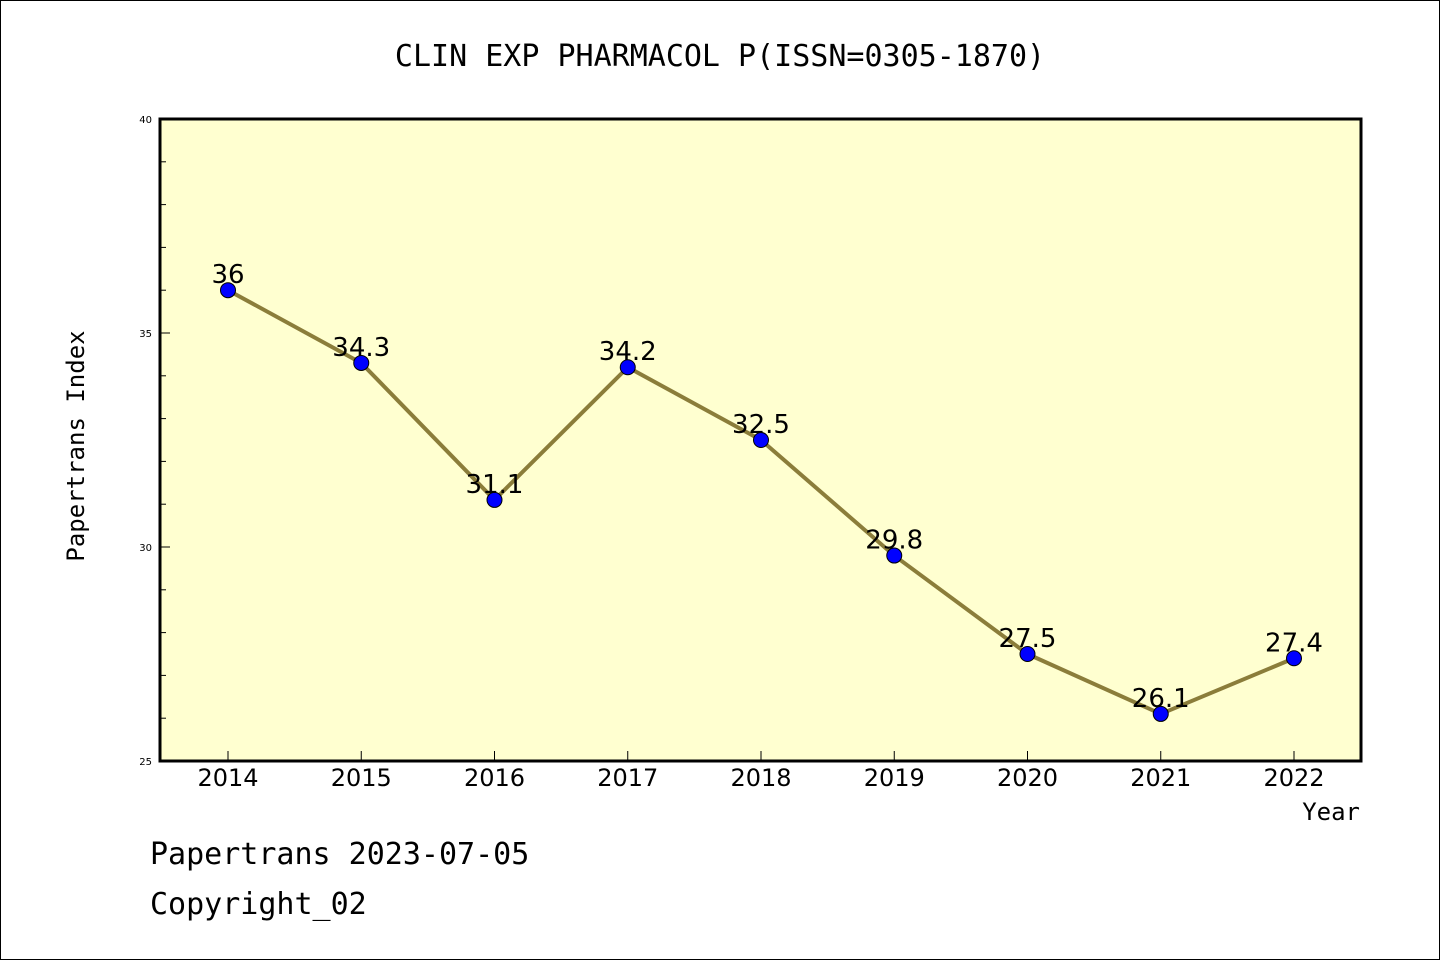 The height and width of the screenshot is (960, 1440). Describe the element at coordinates (894, 778) in the screenshot. I see `x-tick-label: 2019` at that location.